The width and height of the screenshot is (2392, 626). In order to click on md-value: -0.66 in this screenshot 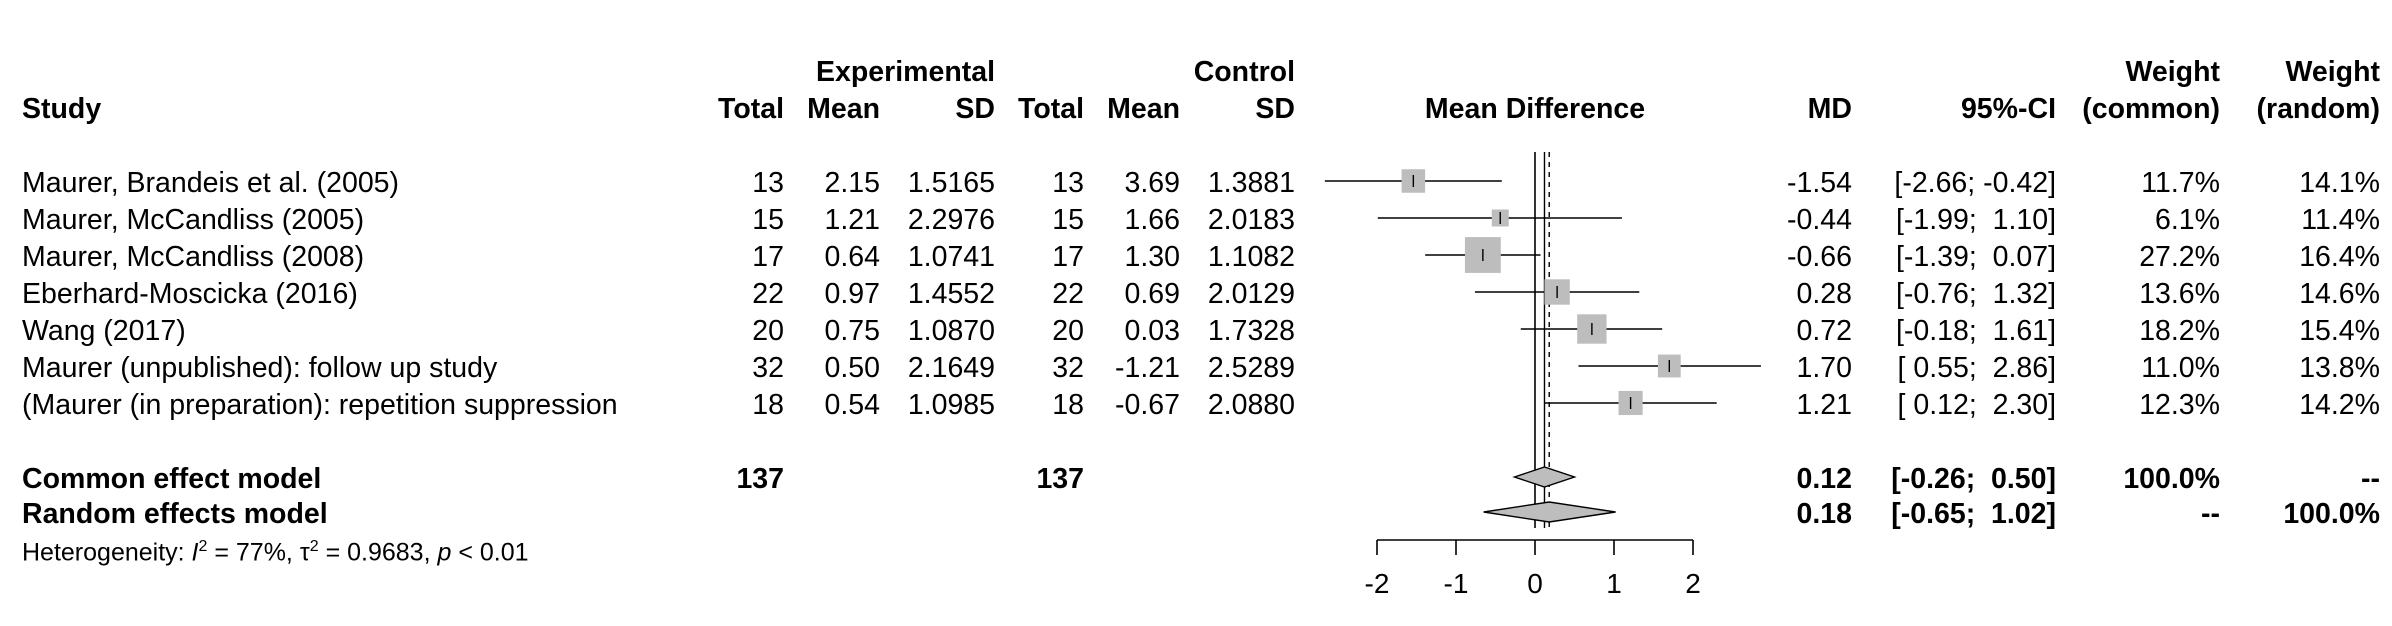, I will do `click(1819, 257)`.